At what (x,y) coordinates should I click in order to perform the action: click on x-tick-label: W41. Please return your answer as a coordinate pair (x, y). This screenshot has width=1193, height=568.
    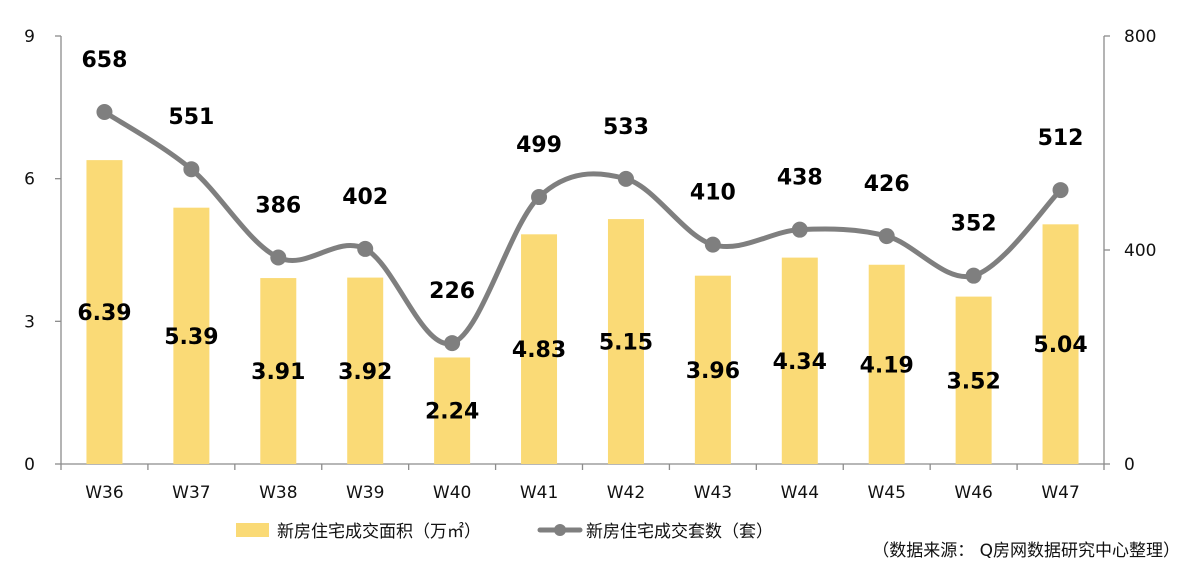
    Looking at the image, I should click on (539, 493).